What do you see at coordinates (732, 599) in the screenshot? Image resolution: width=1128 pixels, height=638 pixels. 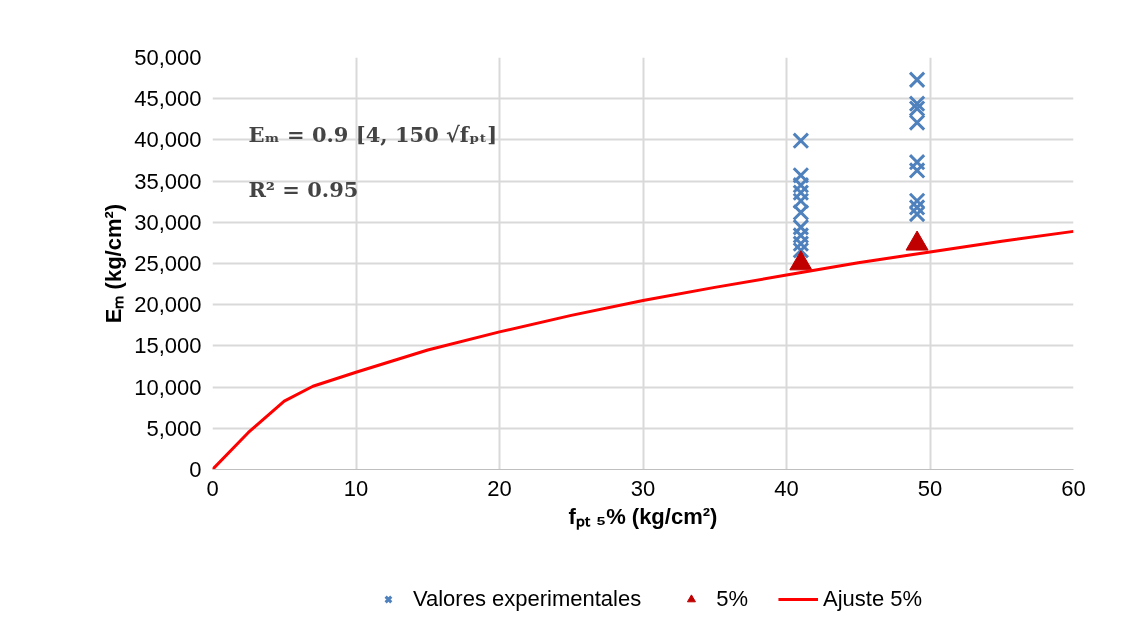 I see `legend-label: 5%` at bounding box center [732, 599].